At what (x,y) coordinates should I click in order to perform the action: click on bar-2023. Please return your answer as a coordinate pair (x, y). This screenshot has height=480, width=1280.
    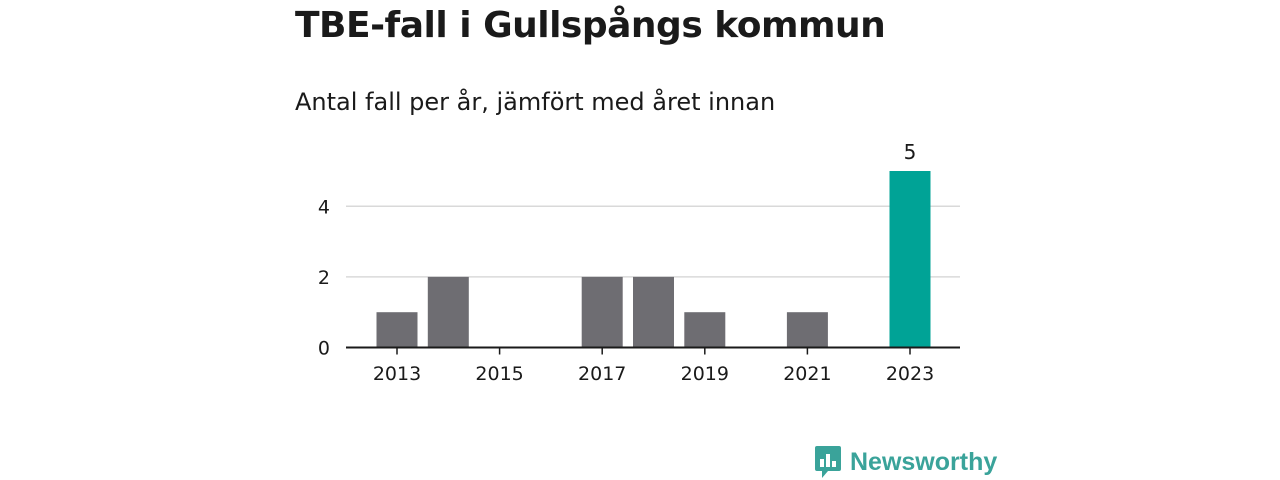
    Looking at the image, I should click on (910, 259).